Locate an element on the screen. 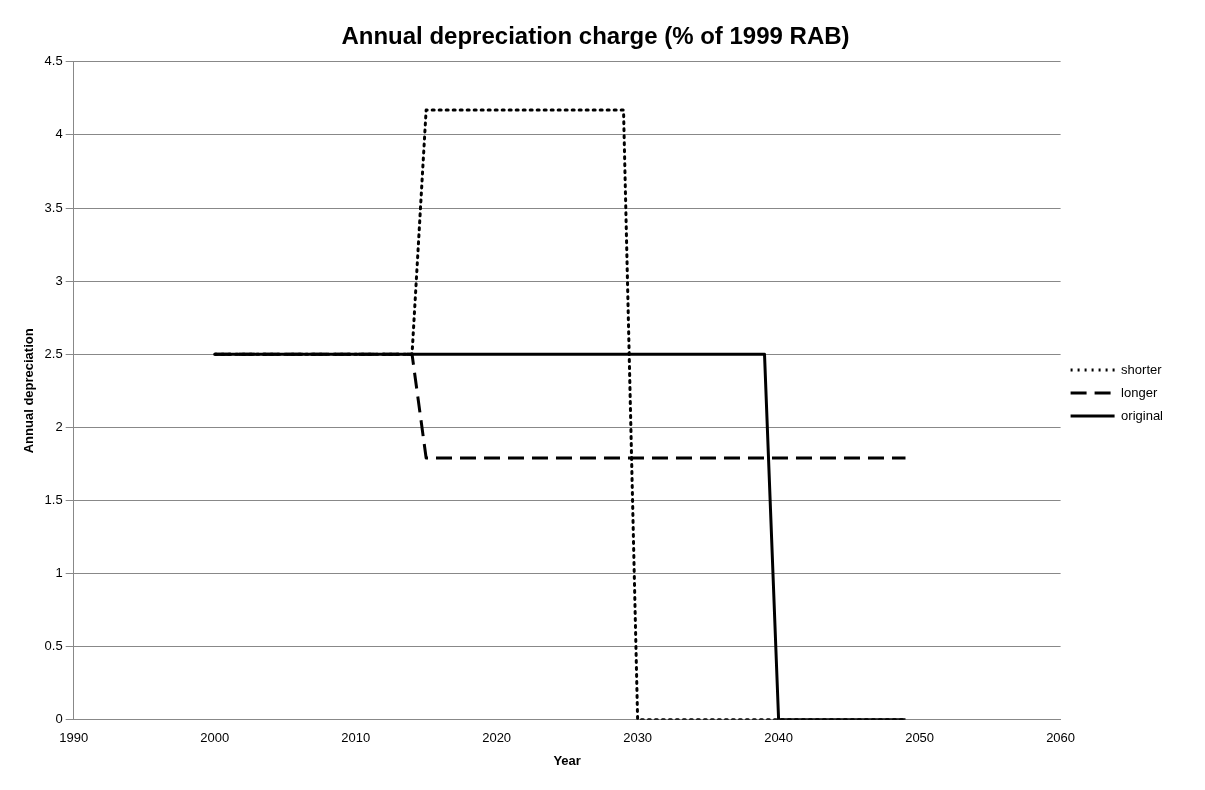  y-tick-label: 1 is located at coordinates (59, 573).